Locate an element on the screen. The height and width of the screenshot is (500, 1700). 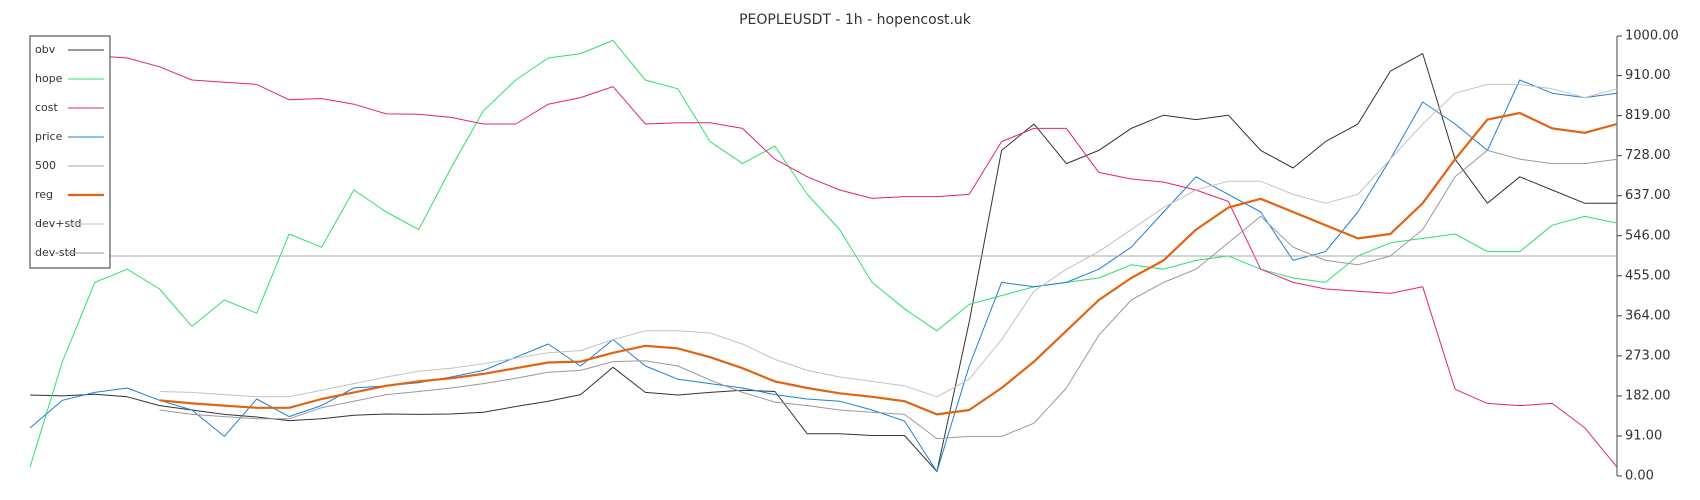
y-tick-label: 273.00 is located at coordinates (1648, 355).